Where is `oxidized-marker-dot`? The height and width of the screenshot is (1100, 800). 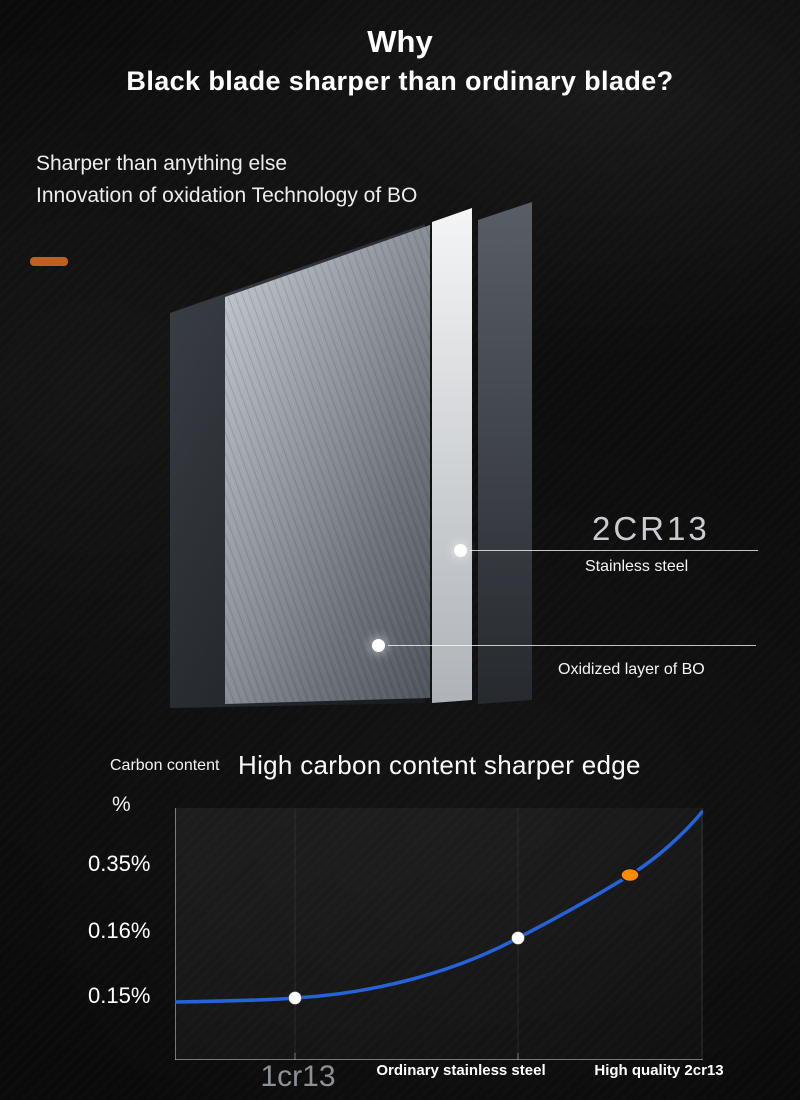
oxidized-marker-dot is located at coordinates (378, 645).